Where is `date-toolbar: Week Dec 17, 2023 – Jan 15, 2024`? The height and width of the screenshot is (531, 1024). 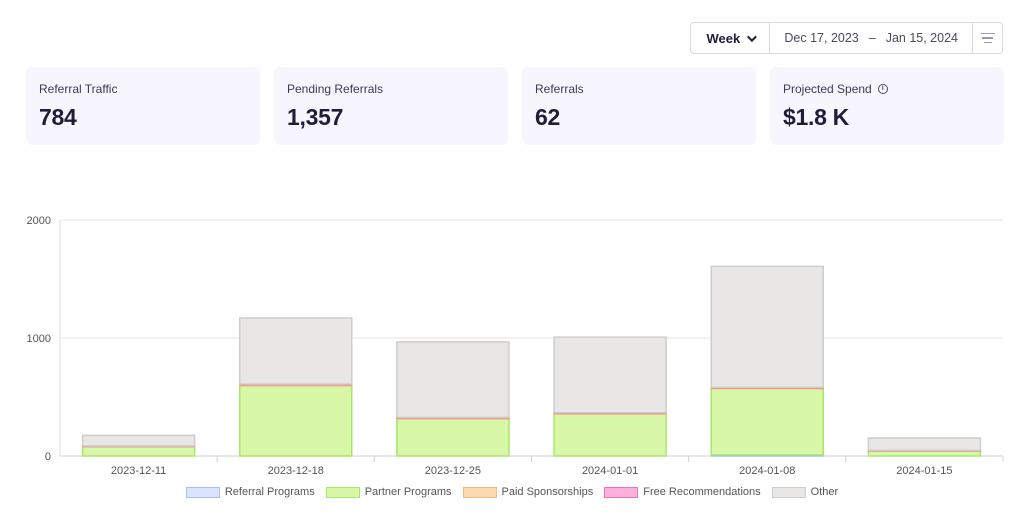
date-toolbar: Week Dec 17, 2023 – Jan 15, 2024 is located at coordinates (846, 38).